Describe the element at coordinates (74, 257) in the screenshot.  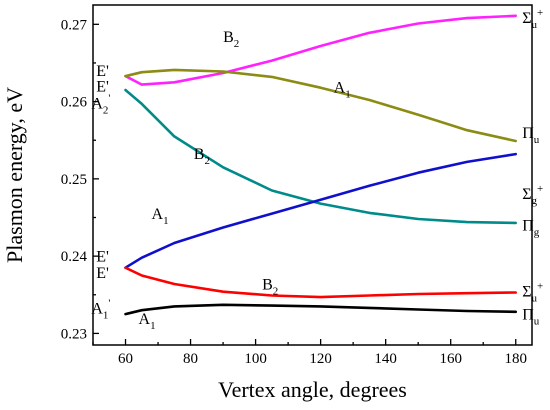
I see `y-tick-label: 0.24` at that location.